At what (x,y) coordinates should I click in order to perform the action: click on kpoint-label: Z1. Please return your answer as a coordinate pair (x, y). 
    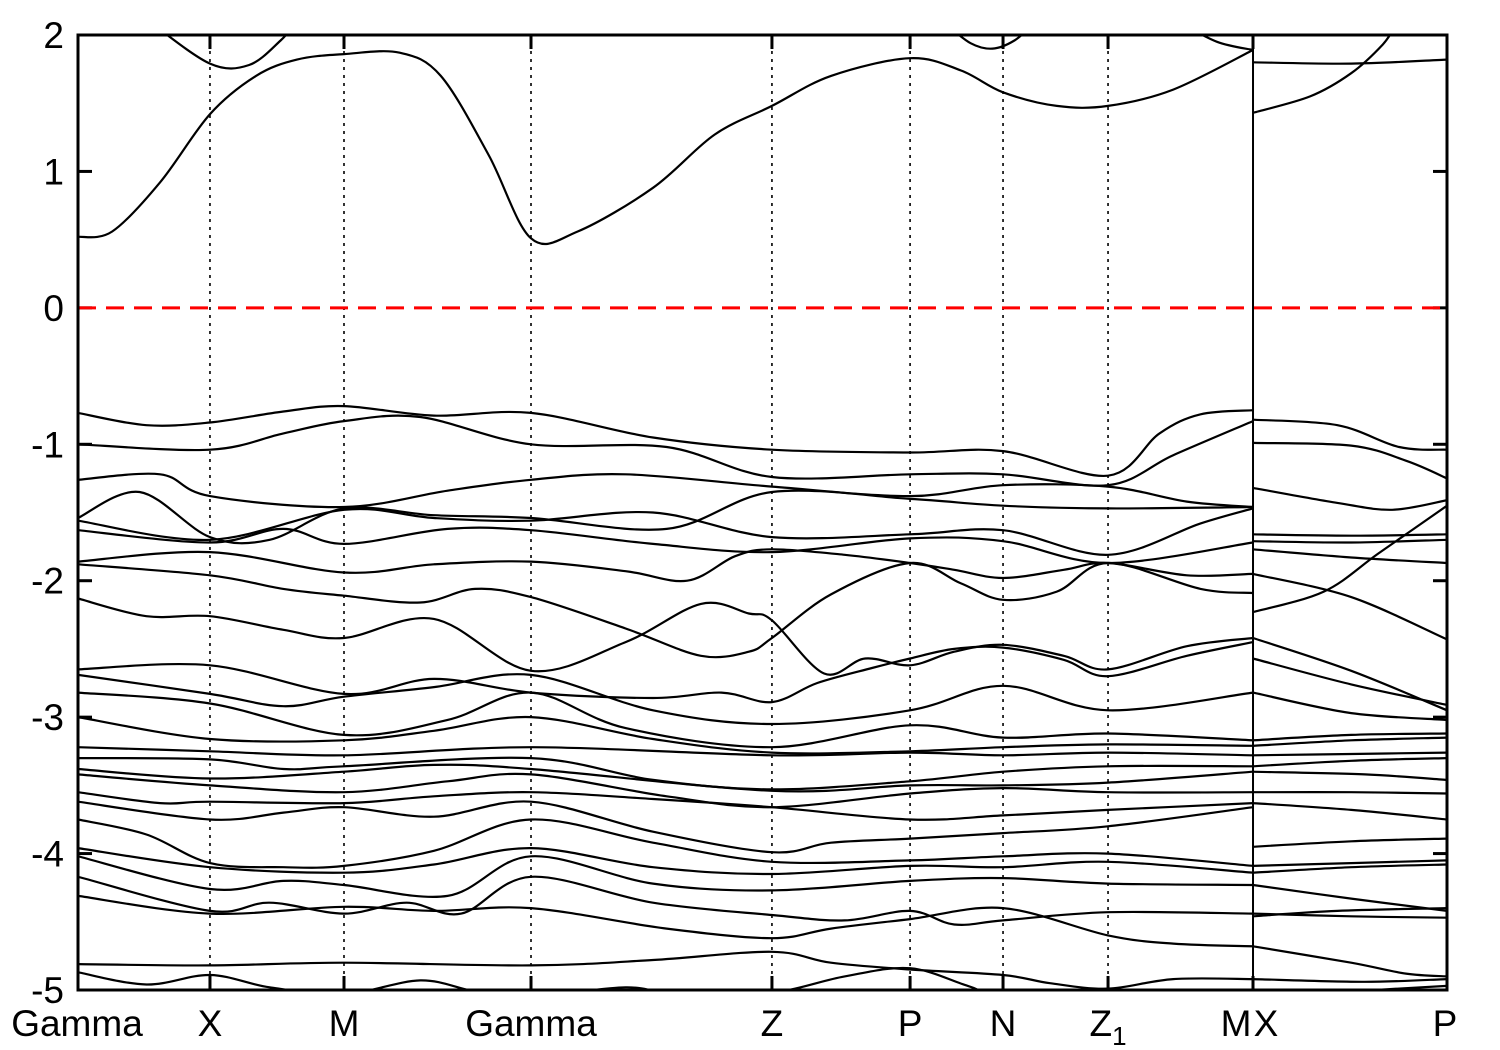
    Looking at the image, I should click on (1107, 1026).